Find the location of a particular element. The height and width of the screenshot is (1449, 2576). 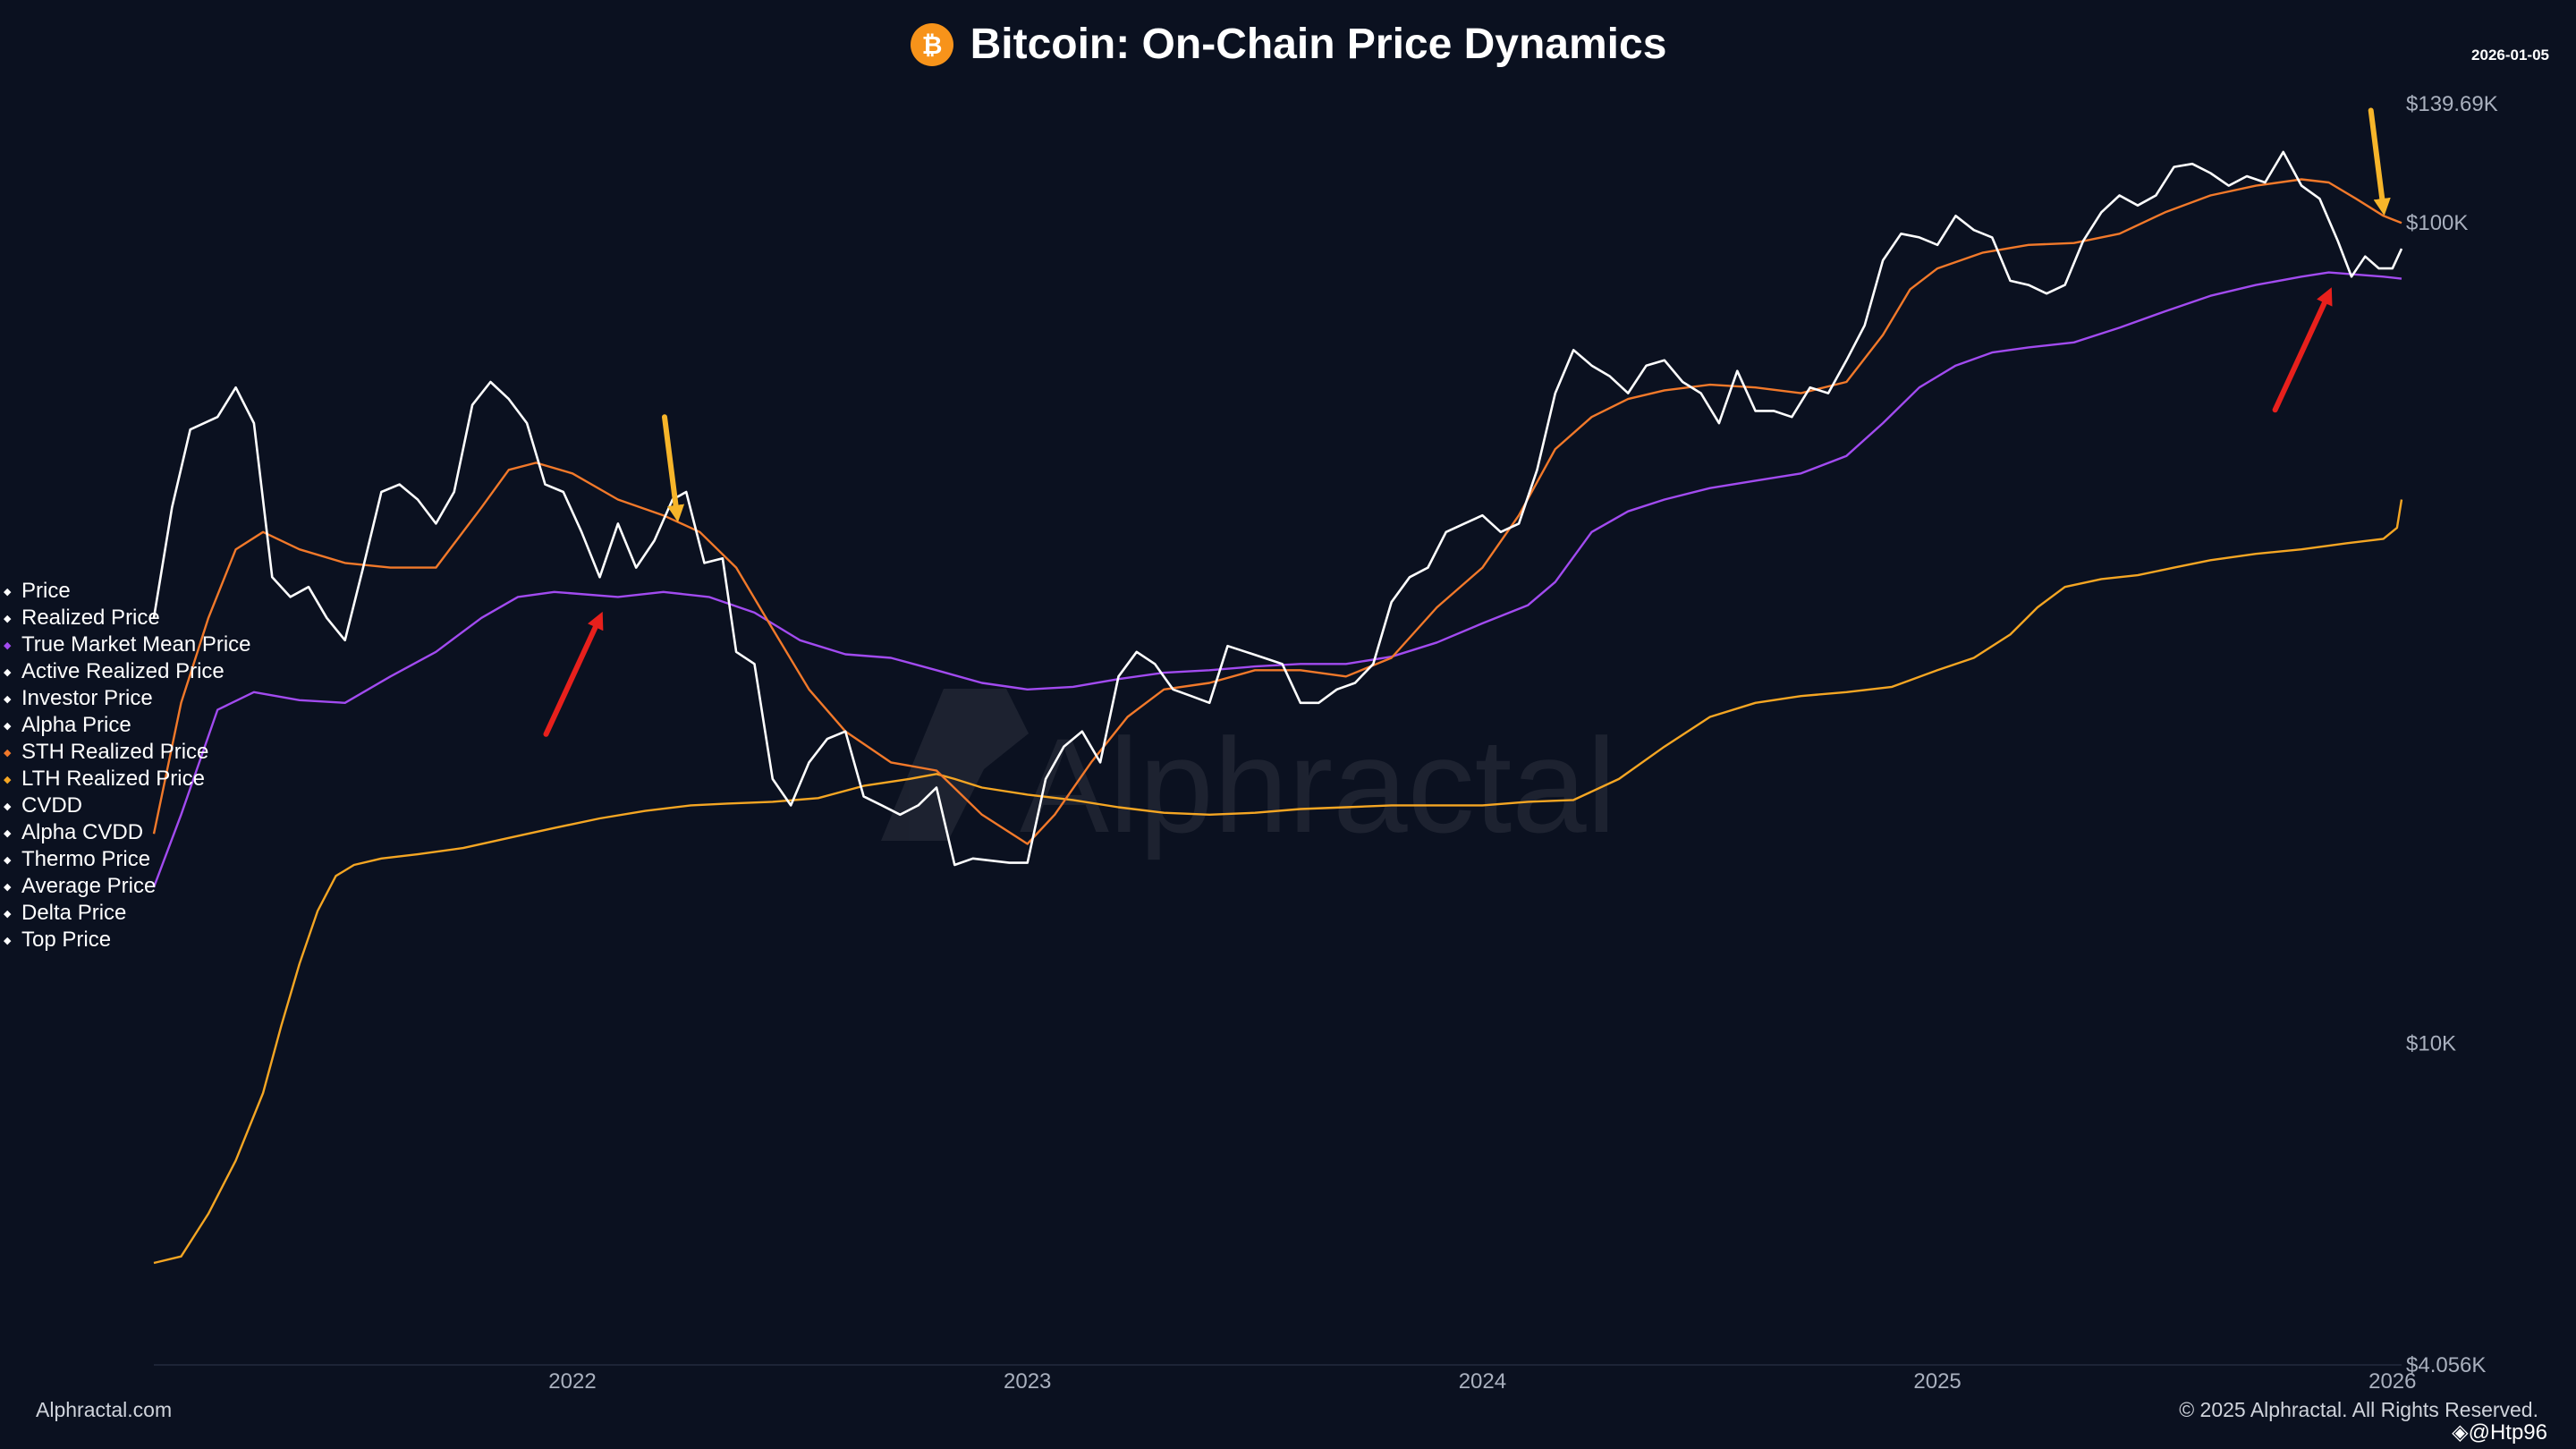

bitcoin-icon: ₿ is located at coordinates (931, 44).